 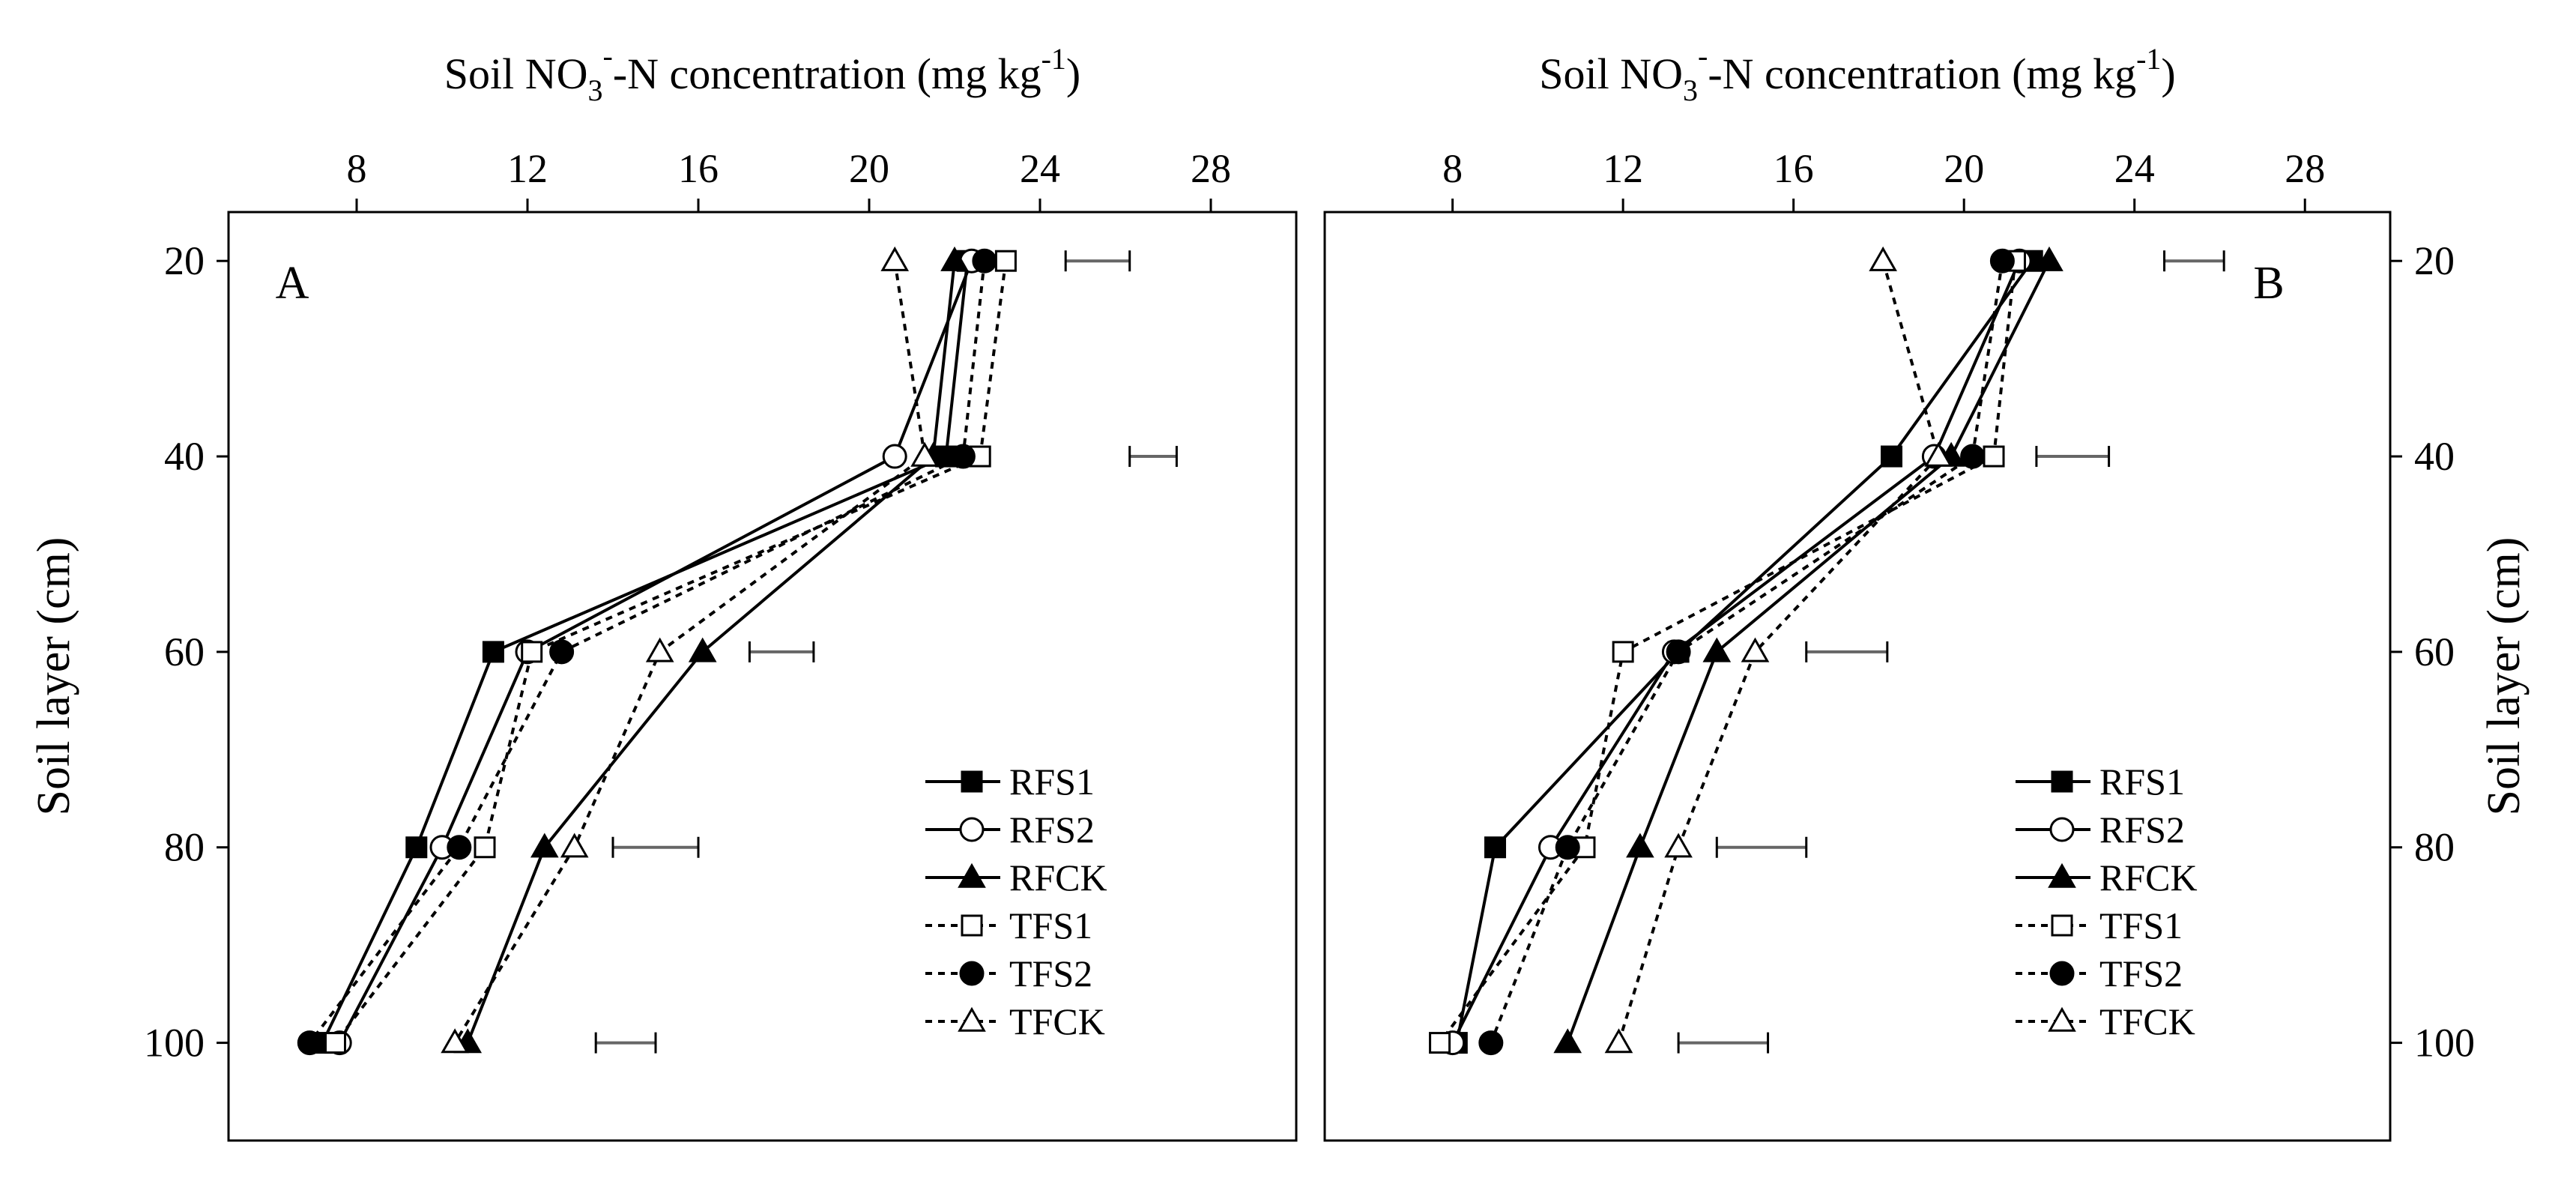 I want to click on panel-a-y-tick-label: 80, so click(x=184, y=847).